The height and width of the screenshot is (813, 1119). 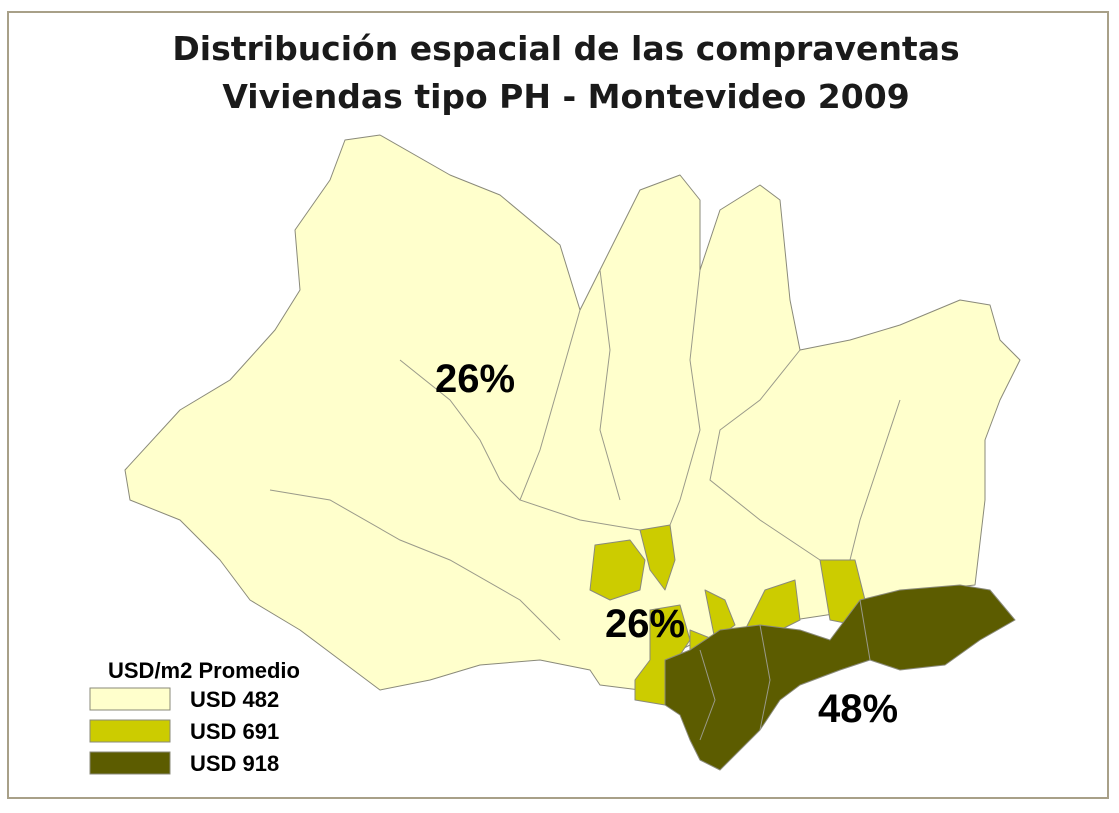 What do you see at coordinates (204, 670) in the screenshot?
I see `legend-title: USD/m2 Promedio` at bounding box center [204, 670].